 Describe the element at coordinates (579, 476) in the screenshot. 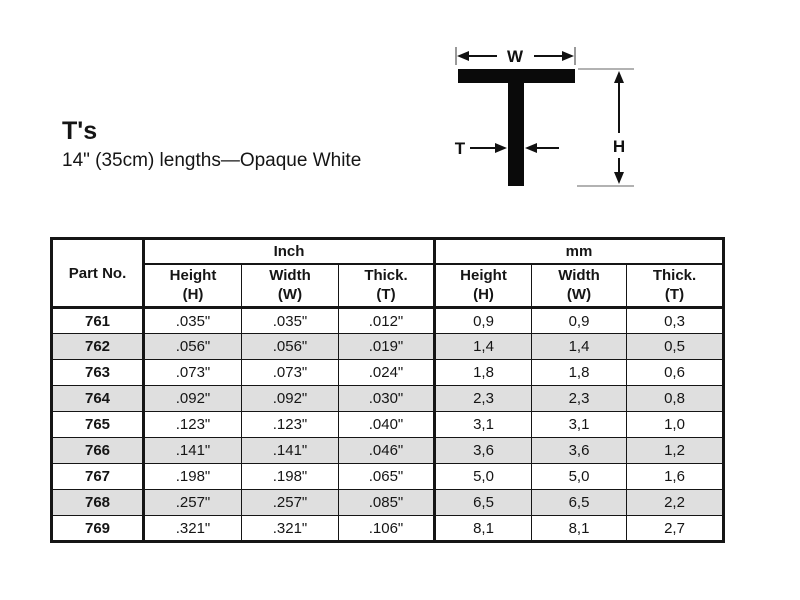

I see `mm-width-cell: 5,0` at that location.